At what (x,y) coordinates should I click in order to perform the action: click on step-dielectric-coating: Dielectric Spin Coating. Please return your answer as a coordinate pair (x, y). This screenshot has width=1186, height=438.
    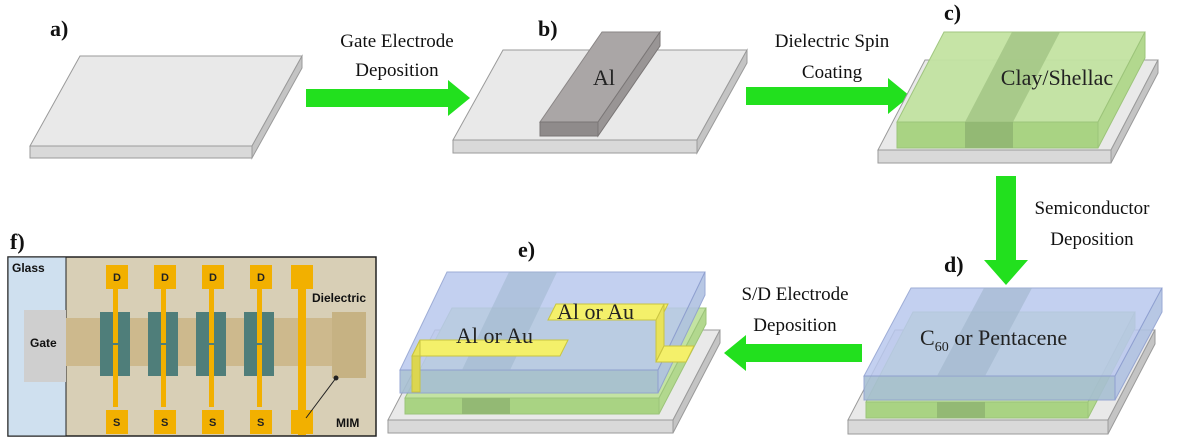
    Looking at the image, I should click on (828, 72).